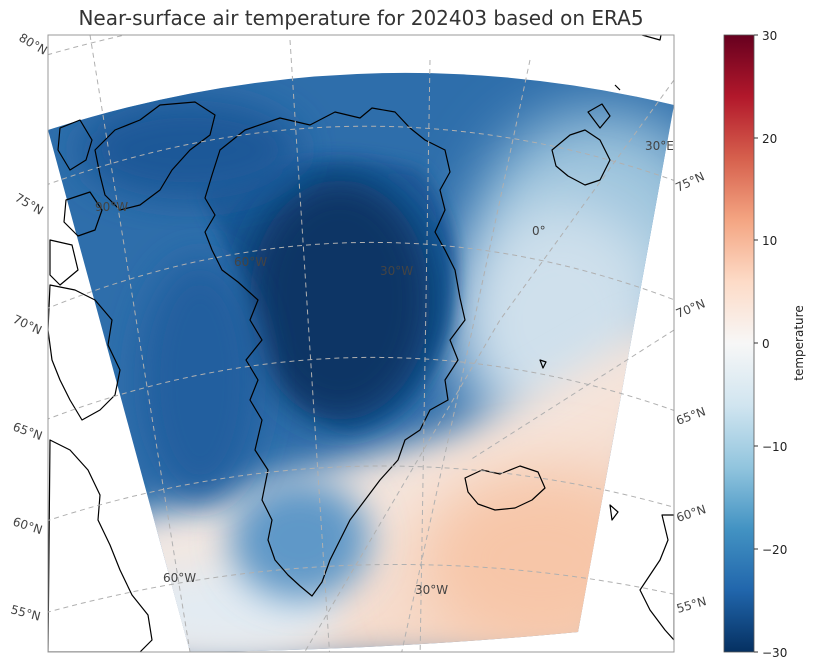 The height and width of the screenshot is (669, 816). I want to click on ellesmere-coastline, so click(155, 156).